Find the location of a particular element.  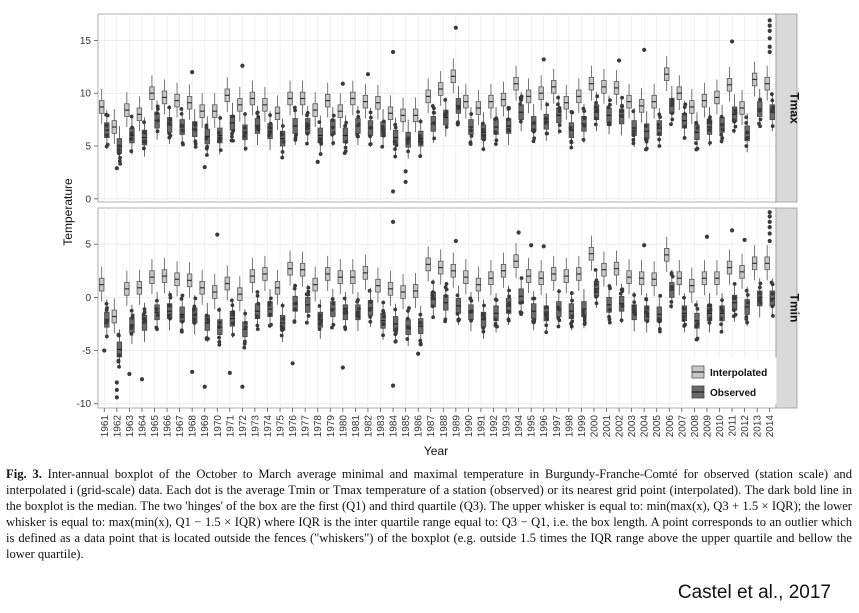

x-tick-label: 1998 is located at coordinates (569, 426).